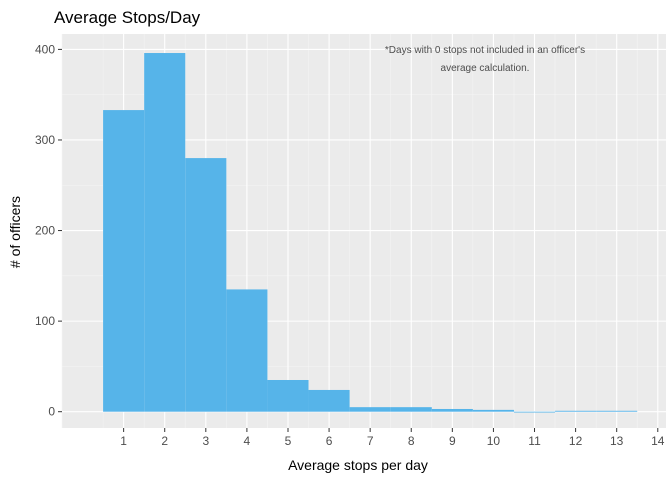 The height and width of the screenshot is (480, 672). I want to click on x-tick-label-1: 1, so click(123, 441).